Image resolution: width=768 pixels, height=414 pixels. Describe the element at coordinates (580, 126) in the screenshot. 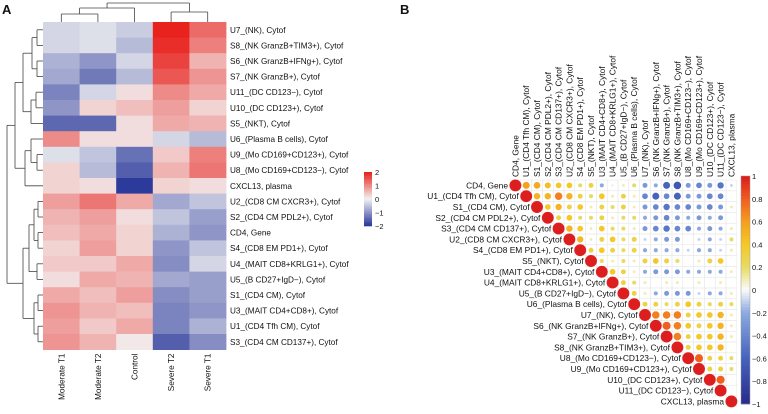

I see `correlation-top-label: S4_(CD8 EM PD1+), Cytof` at that location.